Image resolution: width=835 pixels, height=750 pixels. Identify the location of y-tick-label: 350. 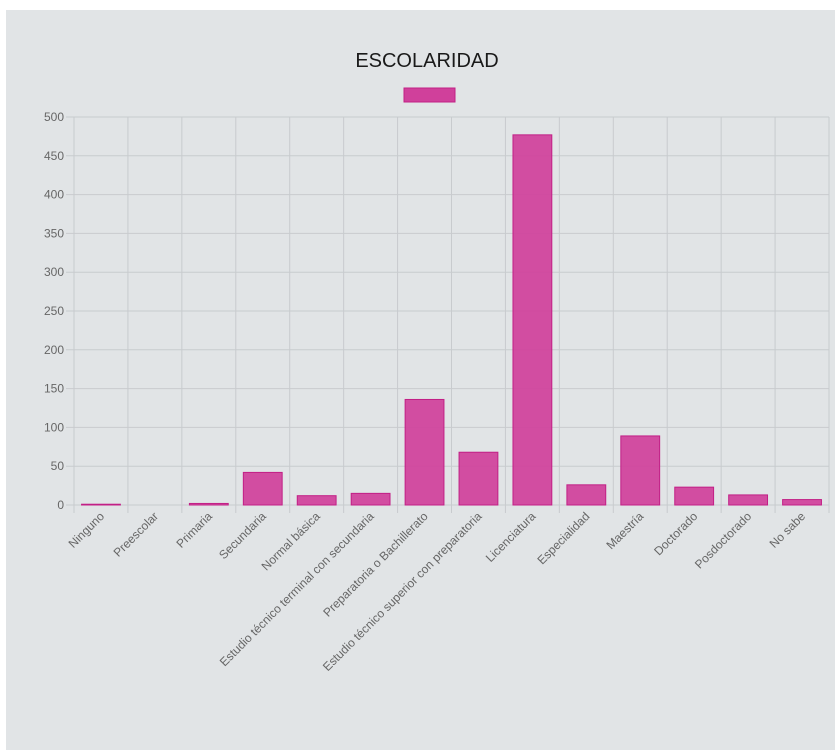
(54, 233).